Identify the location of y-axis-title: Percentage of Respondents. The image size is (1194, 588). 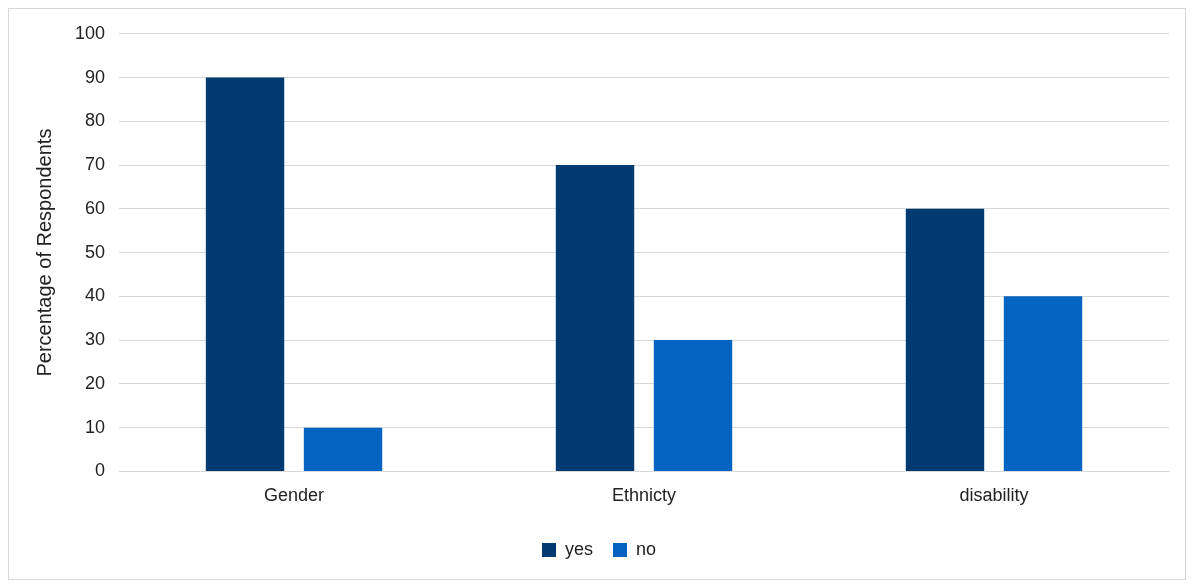
(43, 252).